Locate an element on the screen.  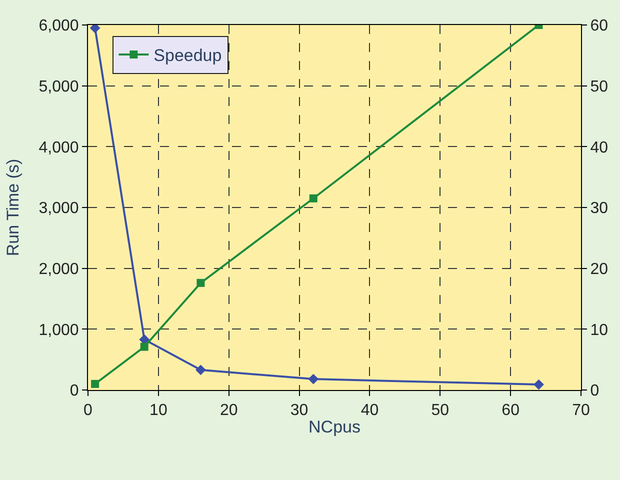
y-tick-label: 5,000 is located at coordinates (58, 87).